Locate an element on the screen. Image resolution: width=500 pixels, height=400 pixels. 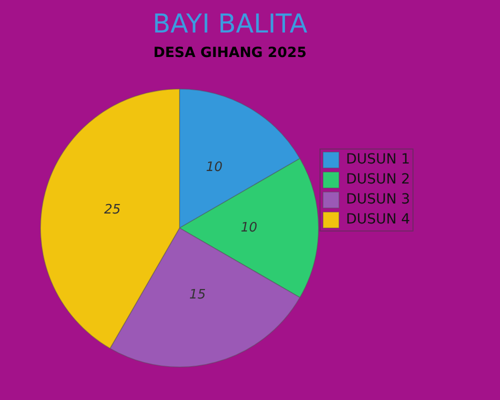
data-label: 15 is located at coordinates (197, 295).